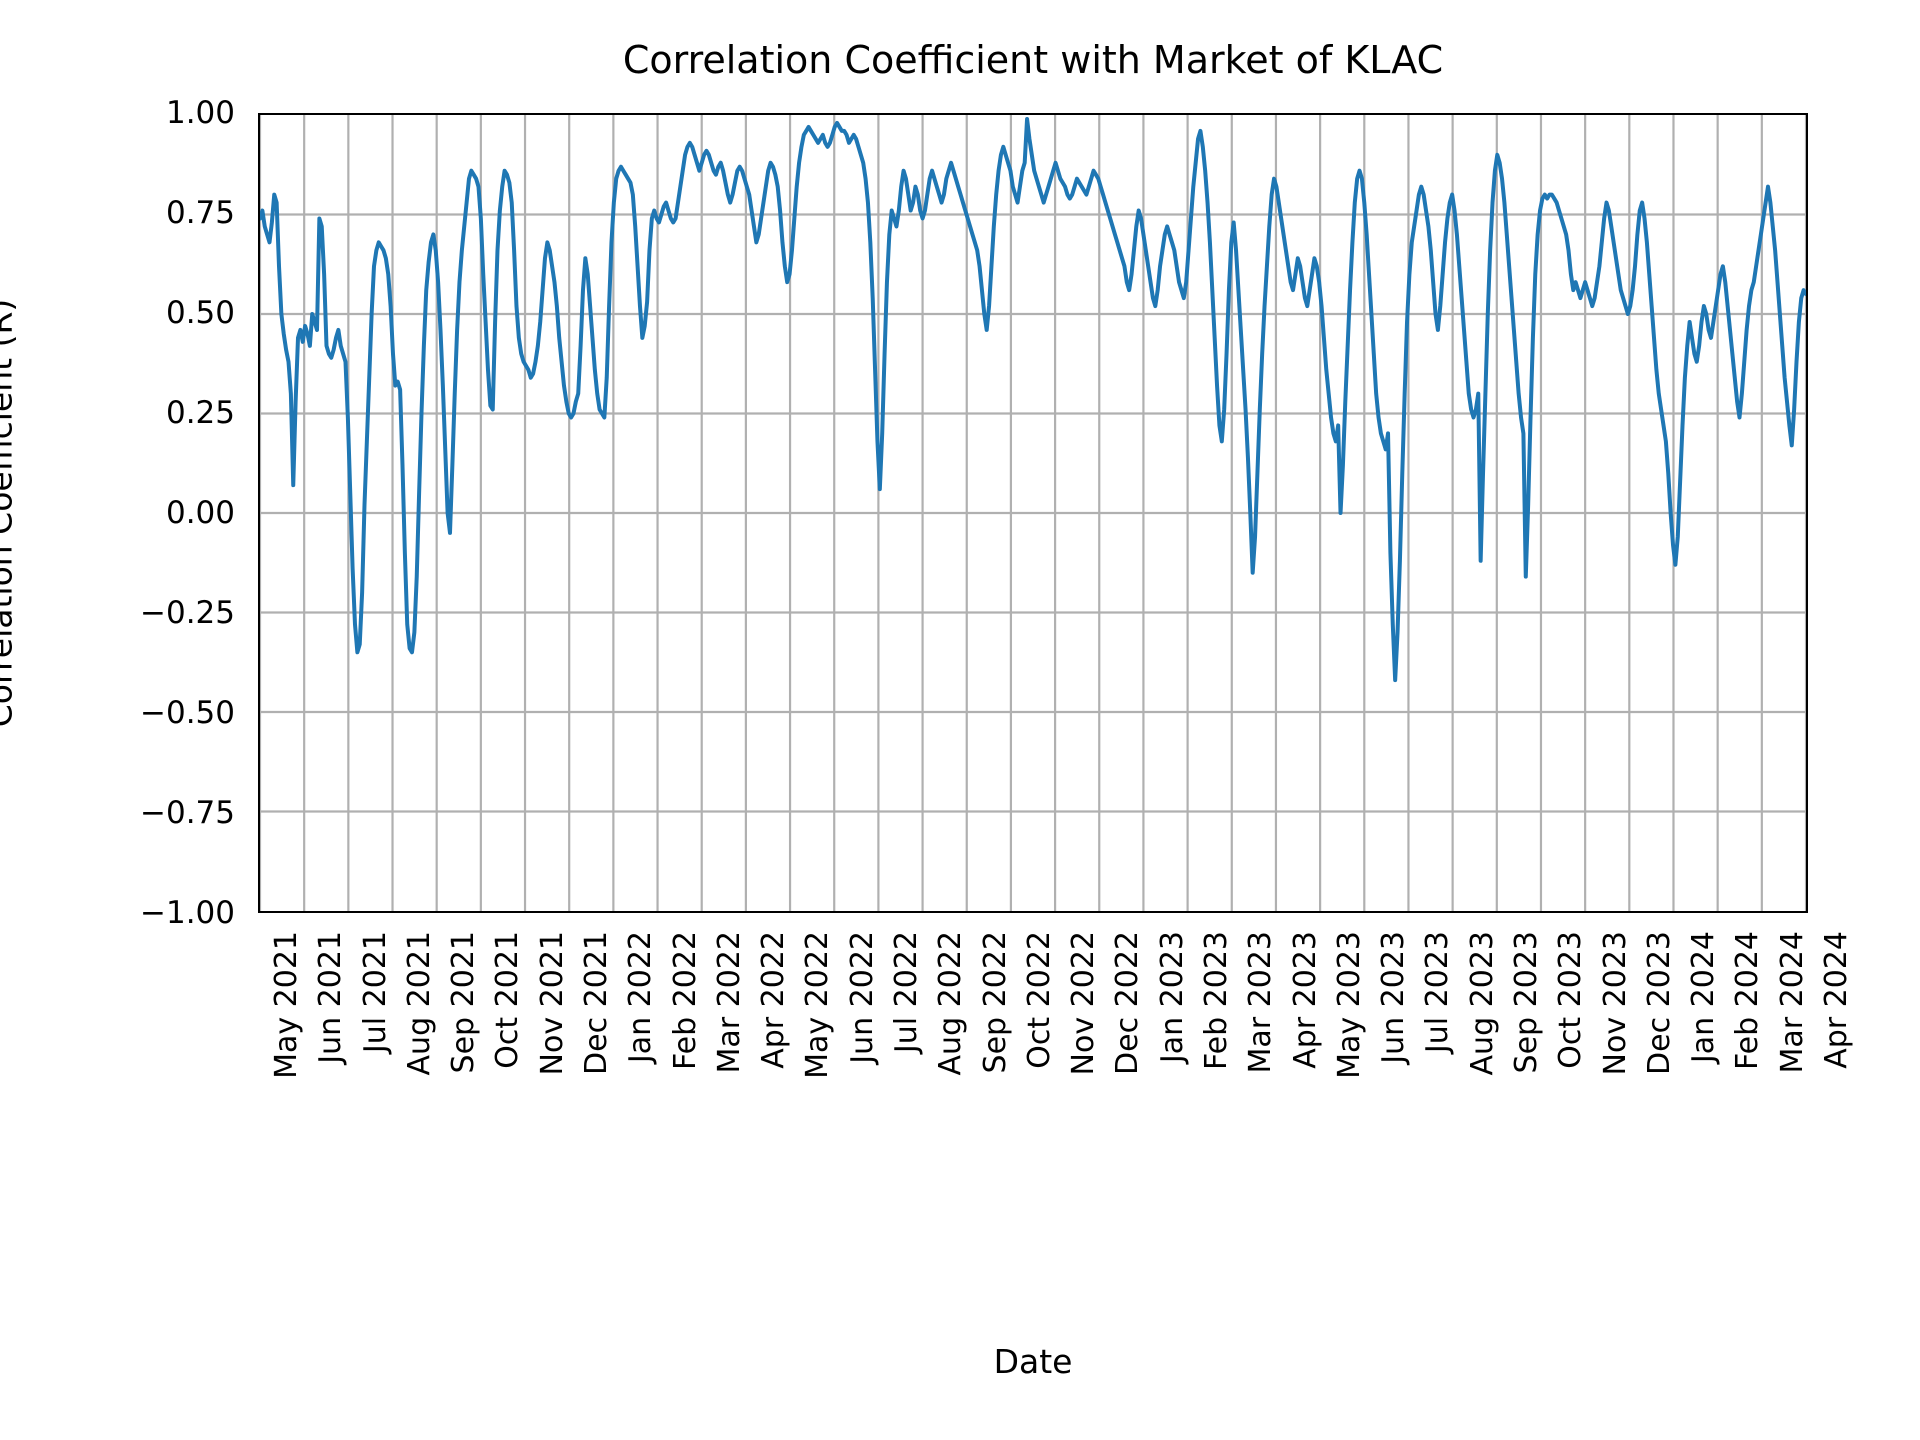 The width and height of the screenshot is (1920, 1440). I want to click on x-tick-label: Jun 2021, so click(331, 997).